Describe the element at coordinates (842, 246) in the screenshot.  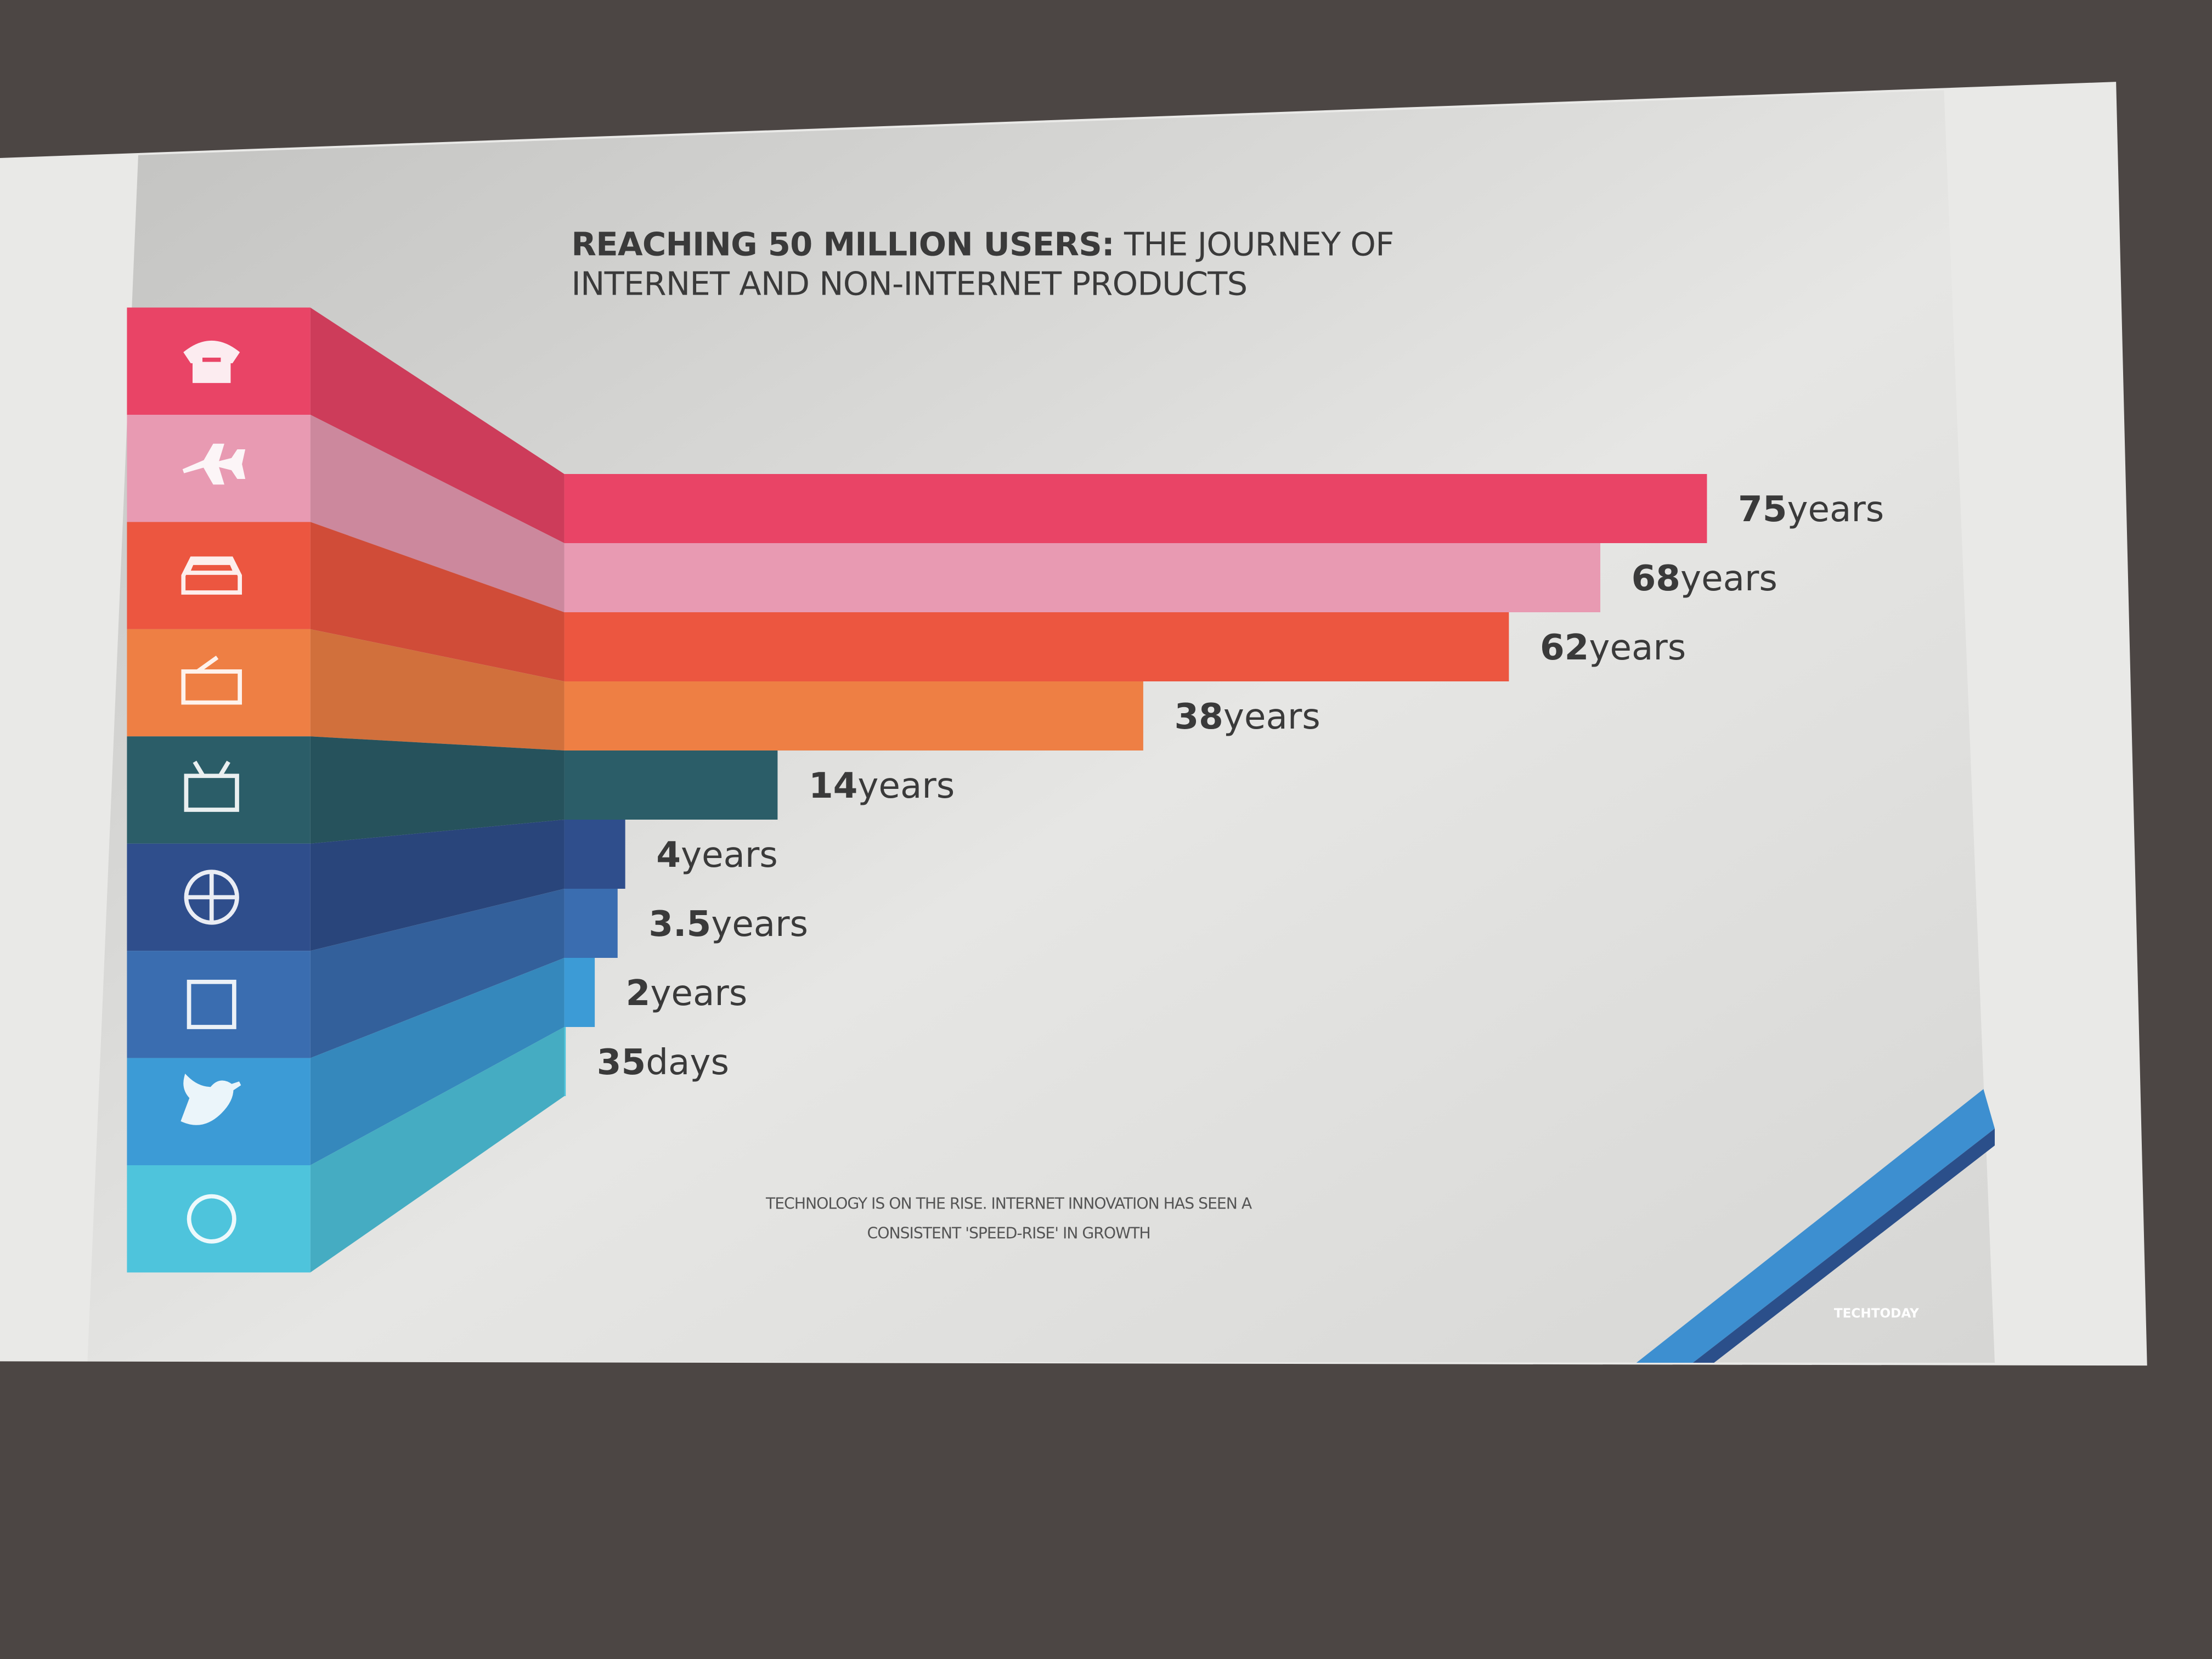
I see `chart-title: REACHING 50 MILLION USERS:` at that location.